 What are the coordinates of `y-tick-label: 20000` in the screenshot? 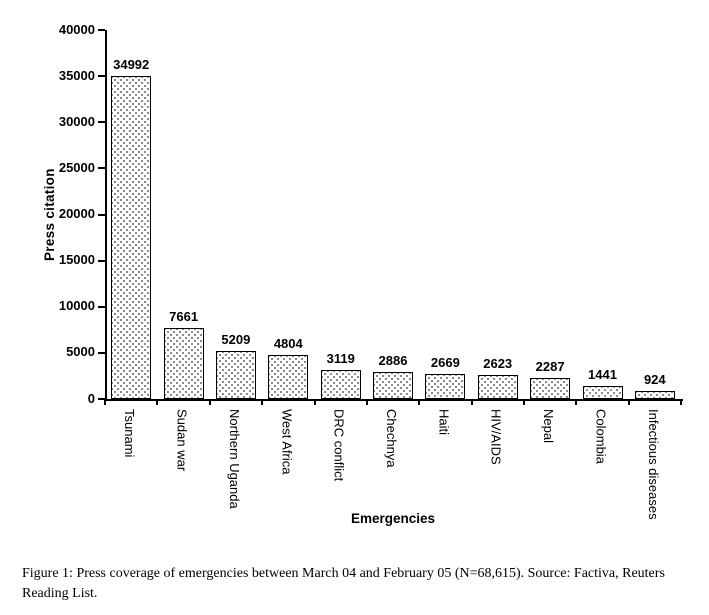 It's located at (76, 213).